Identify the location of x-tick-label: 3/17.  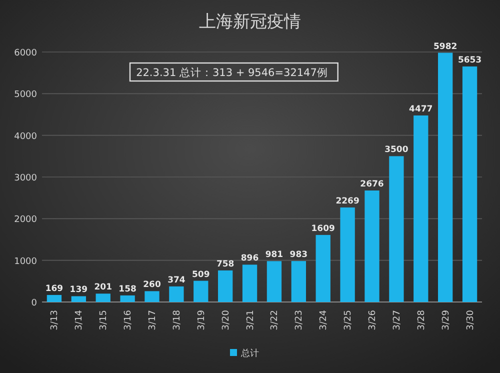
(153, 320).